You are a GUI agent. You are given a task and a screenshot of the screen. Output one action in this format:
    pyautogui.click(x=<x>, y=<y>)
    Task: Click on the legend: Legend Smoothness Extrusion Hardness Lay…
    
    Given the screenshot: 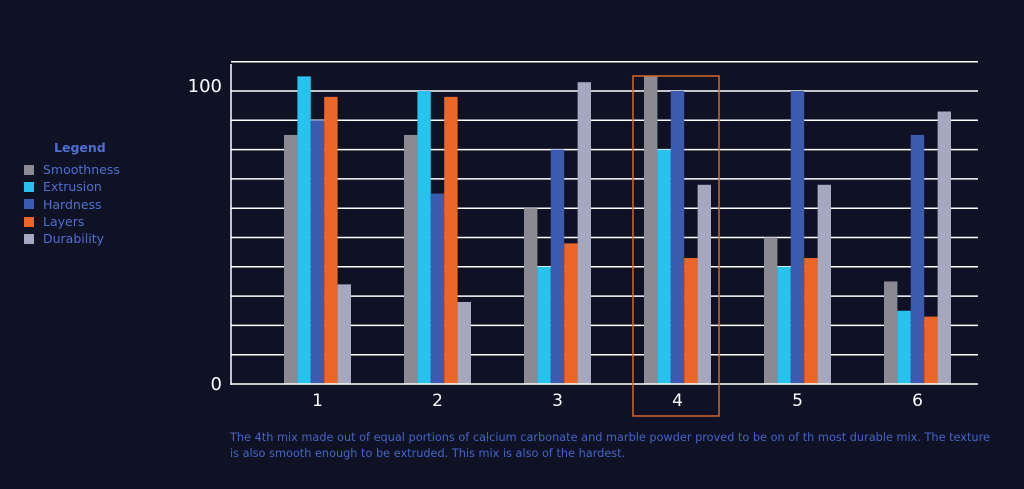 What is the action you would take?
    pyautogui.click(x=72, y=193)
    